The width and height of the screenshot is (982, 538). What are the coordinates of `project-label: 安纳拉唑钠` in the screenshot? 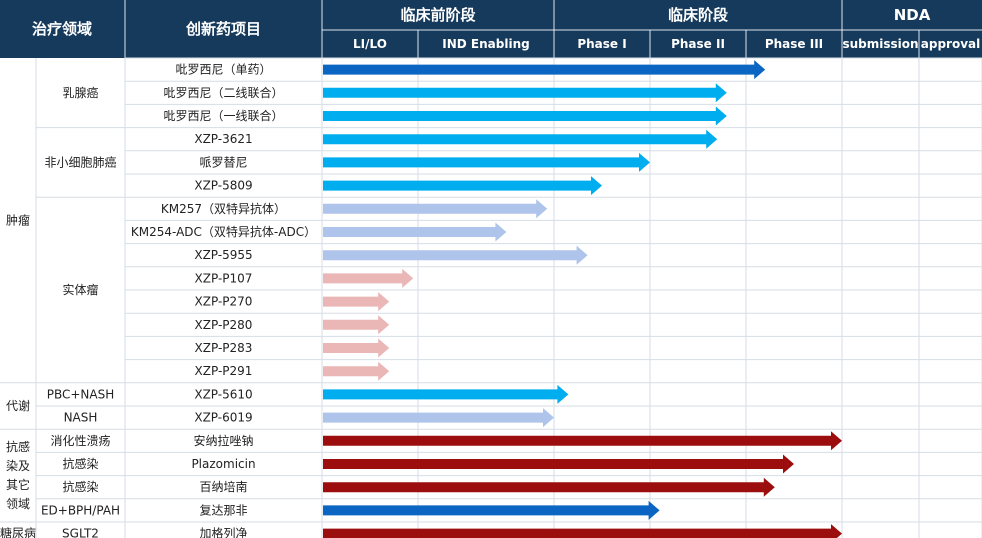 It's located at (223, 440).